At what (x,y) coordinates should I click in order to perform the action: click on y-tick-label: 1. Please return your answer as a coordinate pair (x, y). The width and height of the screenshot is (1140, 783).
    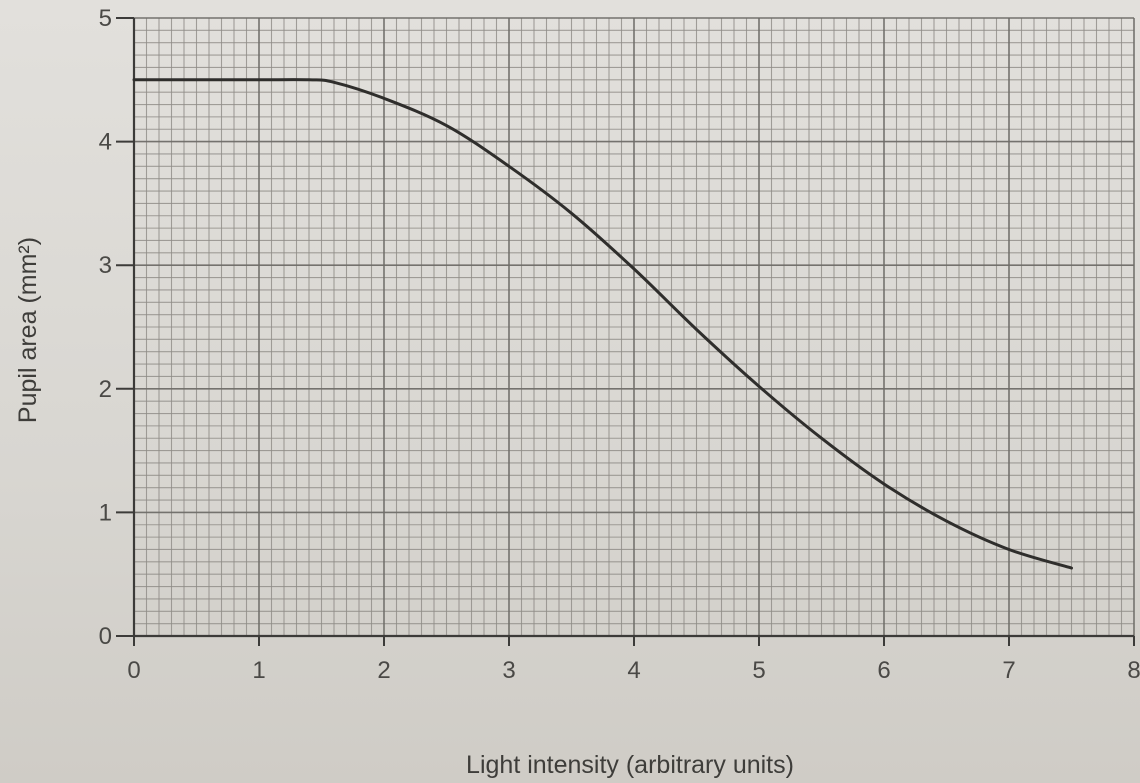
    Looking at the image, I should click on (105, 512).